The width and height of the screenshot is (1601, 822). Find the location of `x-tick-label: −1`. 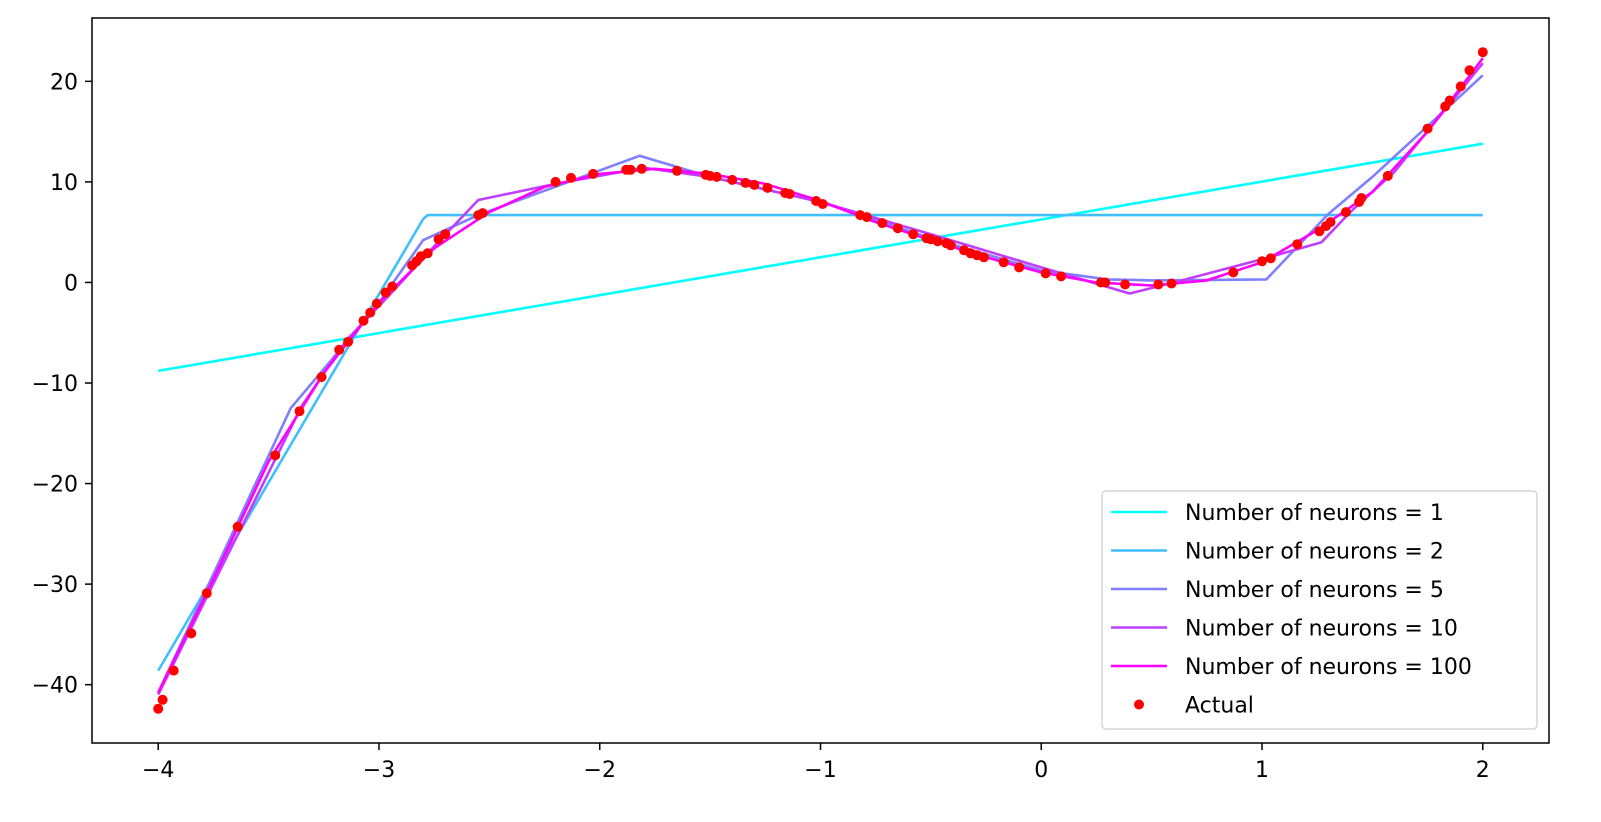

x-tick-label: −1 is located at coordinates (820, 770).